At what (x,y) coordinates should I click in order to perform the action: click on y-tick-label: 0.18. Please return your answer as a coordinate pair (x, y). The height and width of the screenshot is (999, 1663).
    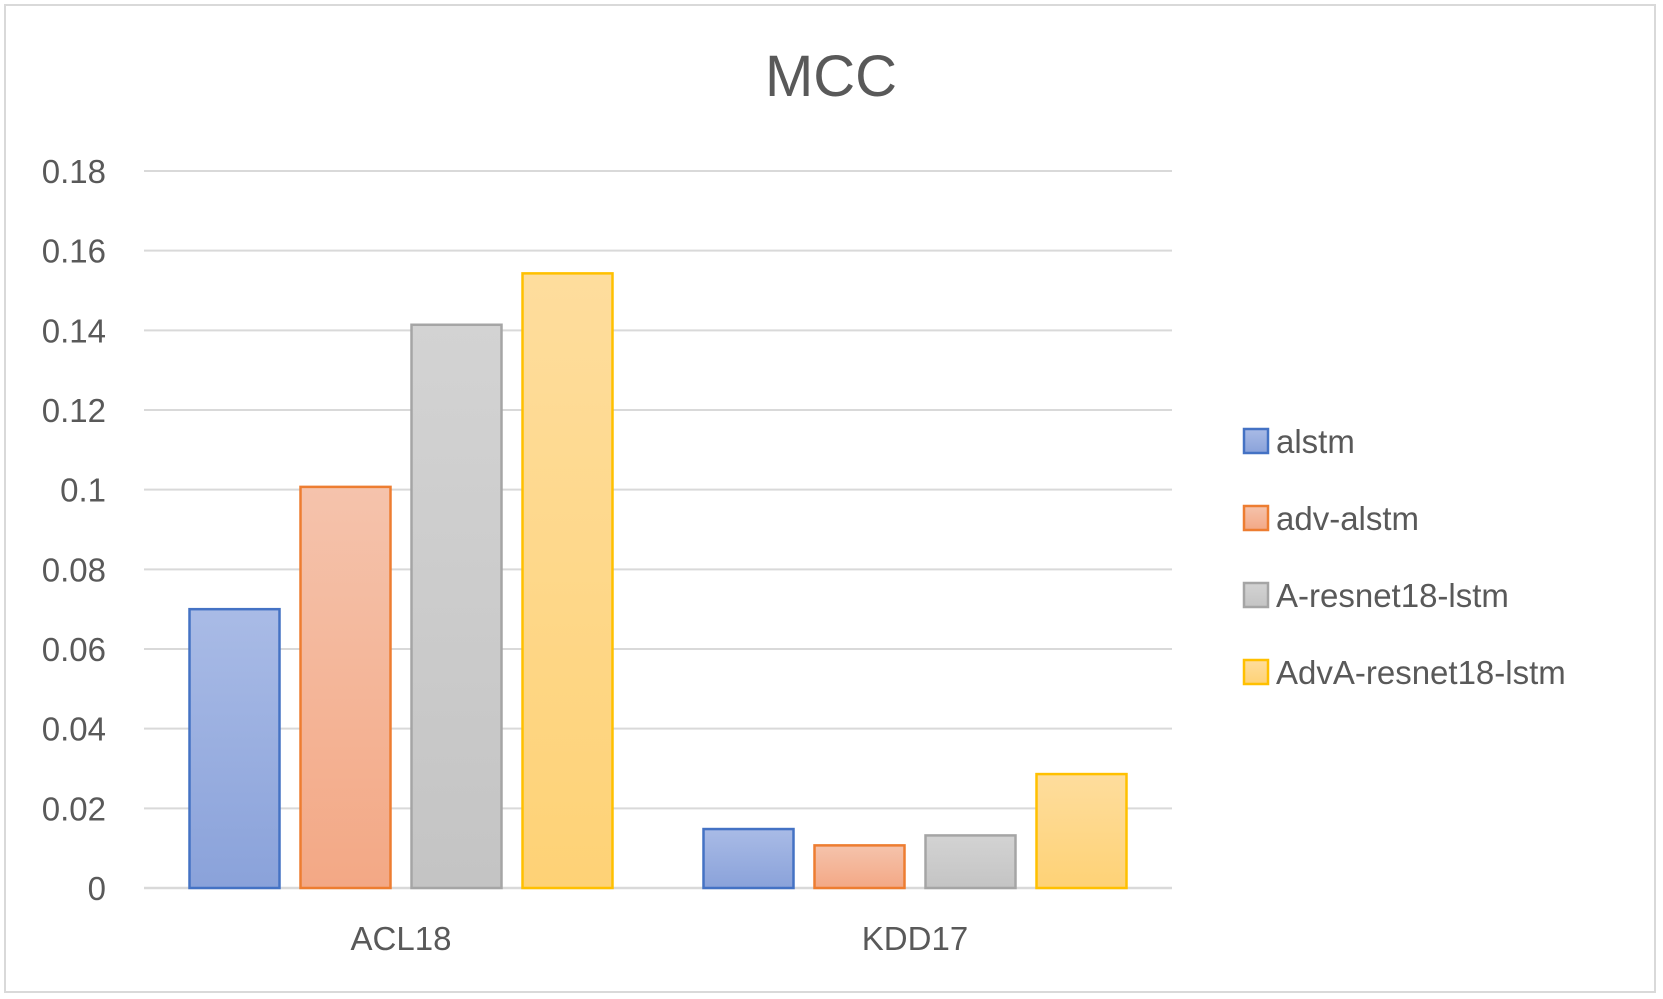
    Looking at the image, I should click on (74, 171).